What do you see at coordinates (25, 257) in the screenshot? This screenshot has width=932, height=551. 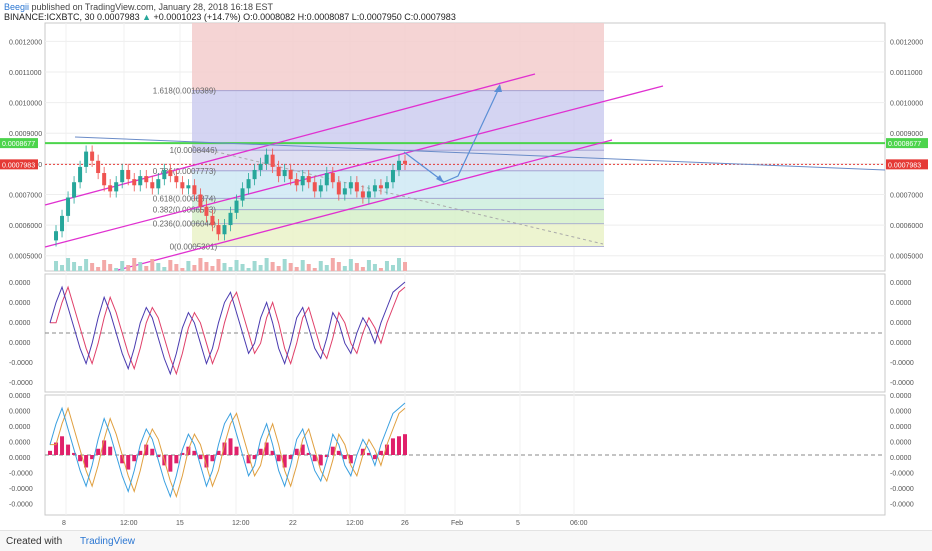 I see `y-tick-left: 0.0005000` at bounding box center [25, 257].